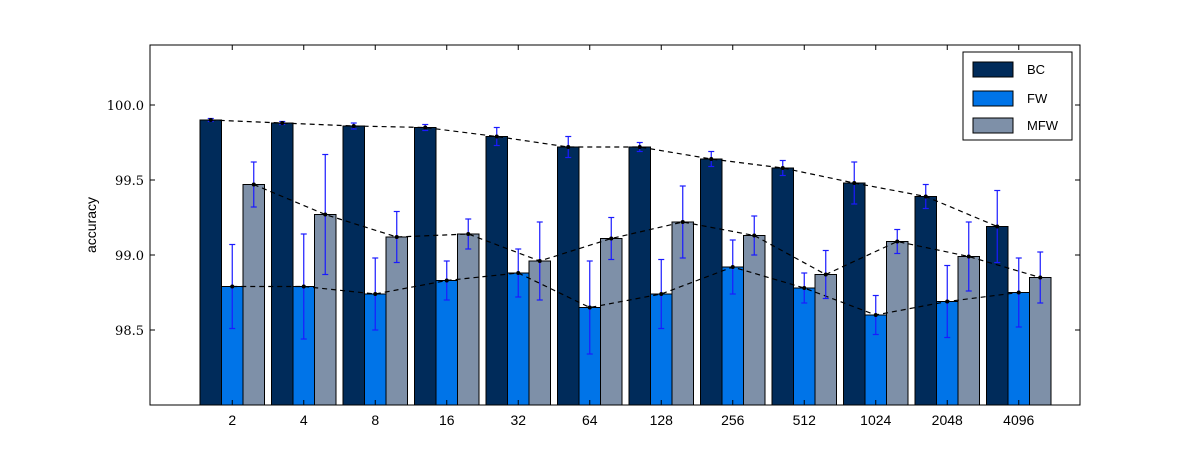  Describe the element at coordinates (993, 98) in the screenshot. I see `legend-swatch-fw` at that location.